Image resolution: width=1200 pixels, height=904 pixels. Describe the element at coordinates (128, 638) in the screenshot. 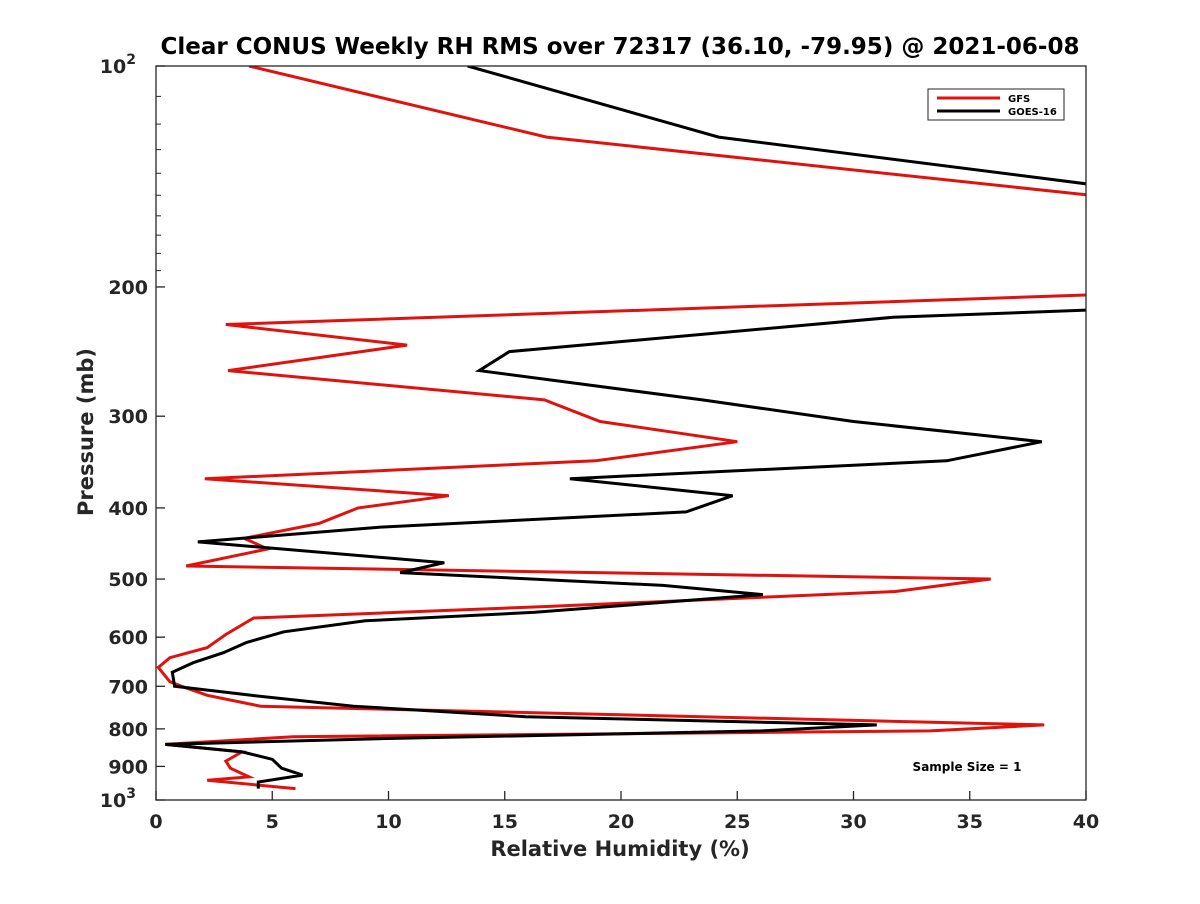

I see `y-tick-label: 600` at that location.